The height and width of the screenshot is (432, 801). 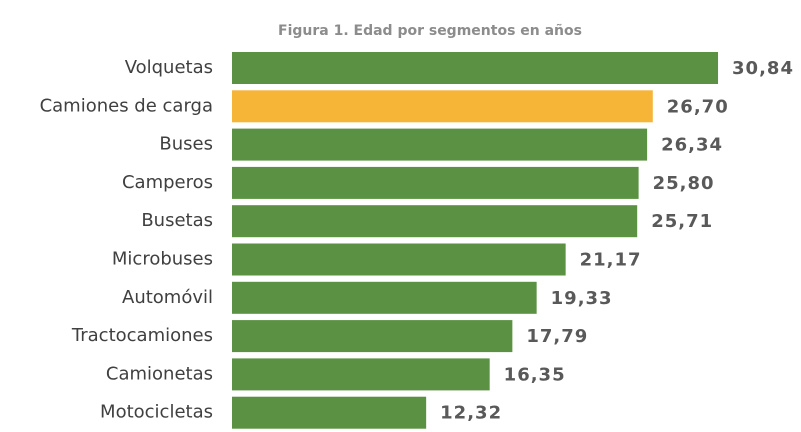 What do you see at coordinates (684, 183) in the screenshot?
I see `value-label: 25,80` at bounding box center [684, 183].